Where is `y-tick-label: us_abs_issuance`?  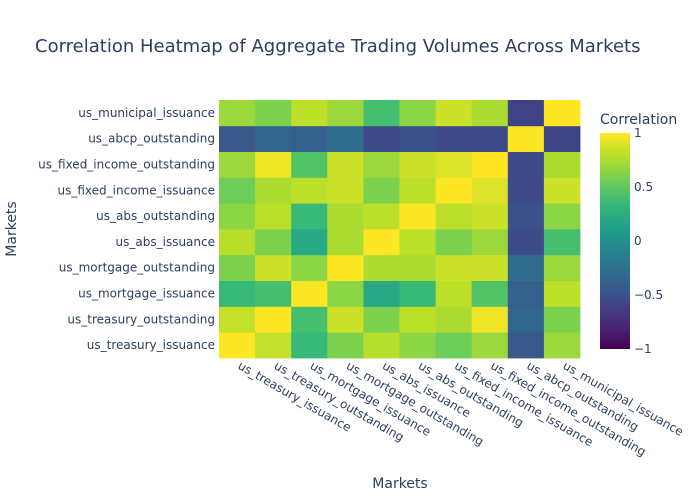 y-tick-label: us_abs_issuance is located at coordinates (165, 242).